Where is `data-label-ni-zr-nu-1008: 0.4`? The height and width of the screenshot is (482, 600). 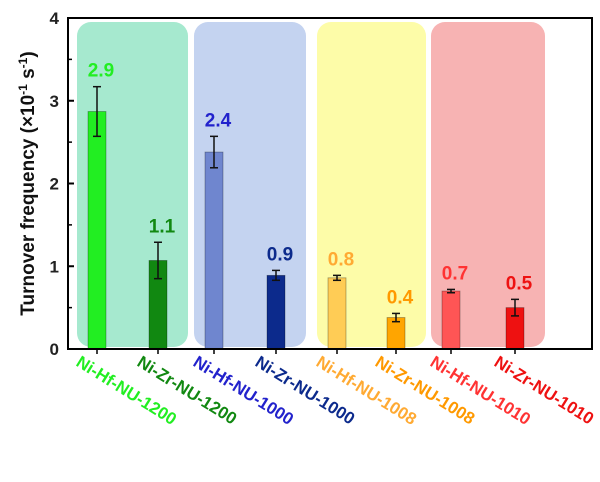 data-label-ni-zr-nu-1008: 0.4 is located at coordinates (400, 297).